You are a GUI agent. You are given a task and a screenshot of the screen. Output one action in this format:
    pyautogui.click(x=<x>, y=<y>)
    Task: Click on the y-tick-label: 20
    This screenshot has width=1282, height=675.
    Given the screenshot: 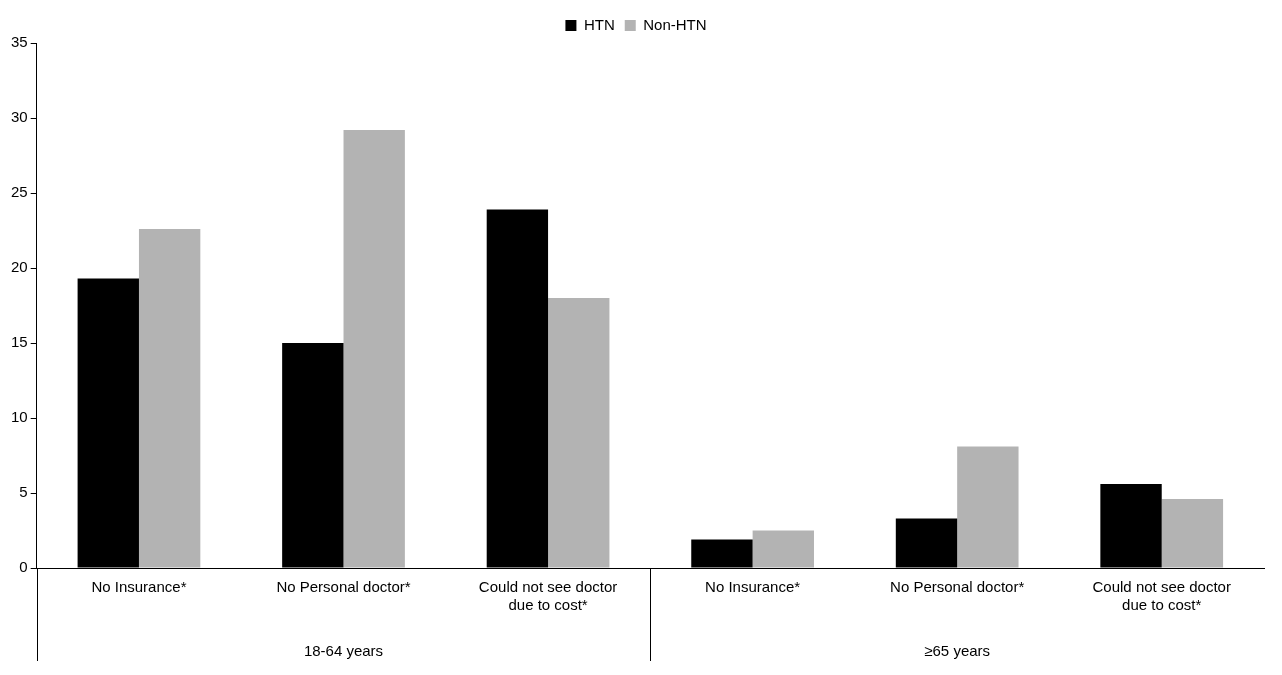 What is the action you would take?
    pyautogui.click(x=19, y=267)
    